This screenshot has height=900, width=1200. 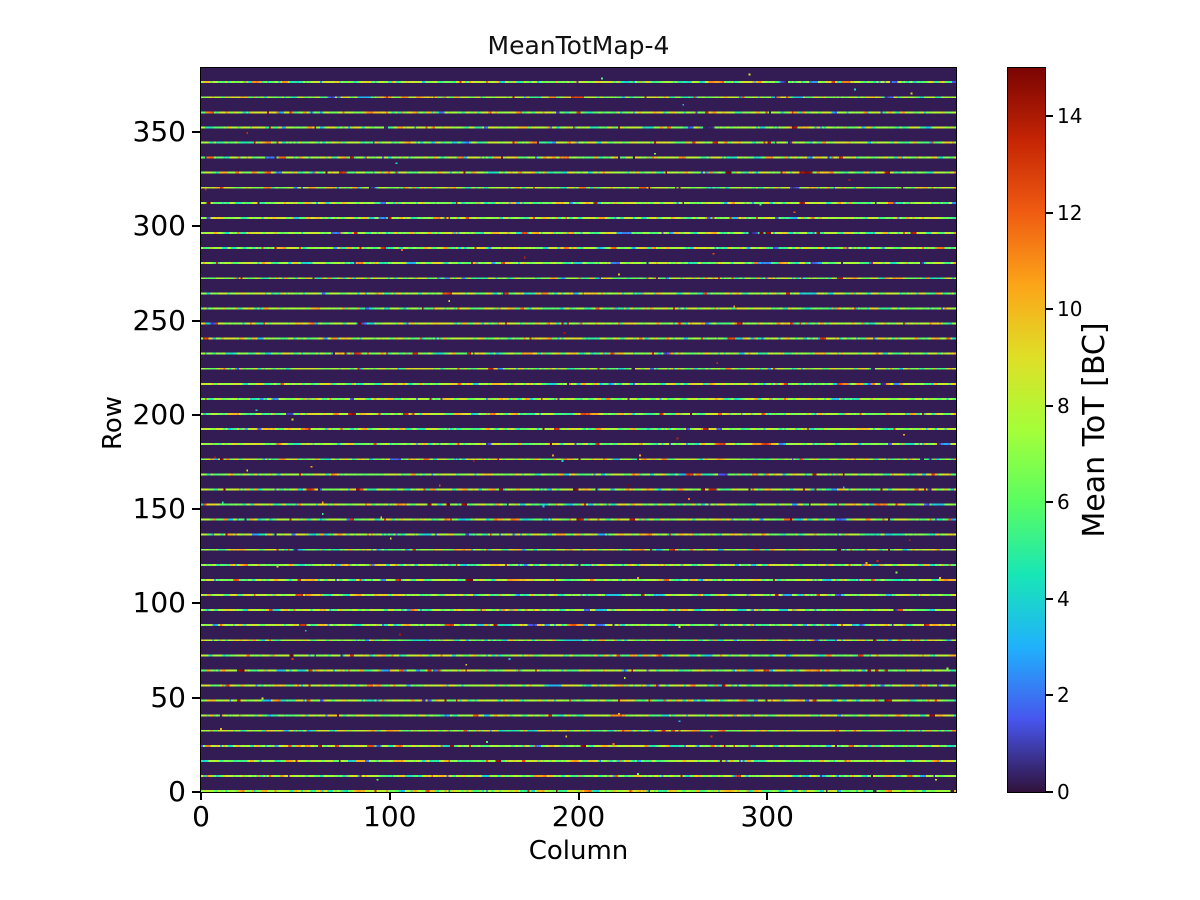 I want to click on chart-title: MeanTotMap-4, so click(x=578, y=45).